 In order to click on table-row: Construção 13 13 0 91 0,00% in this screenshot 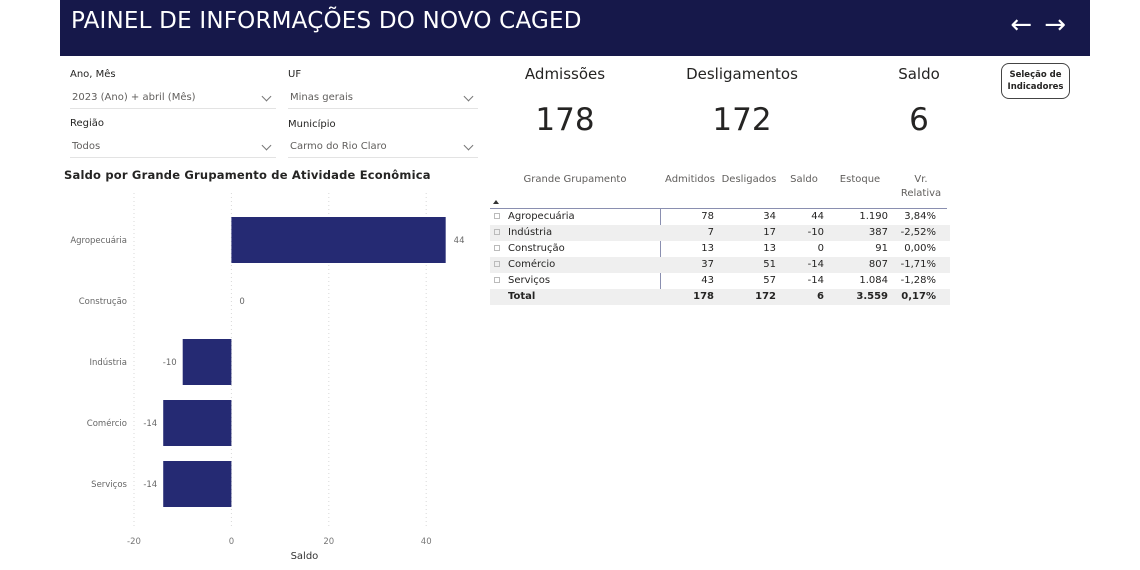, I will do `click(720, 249)`.